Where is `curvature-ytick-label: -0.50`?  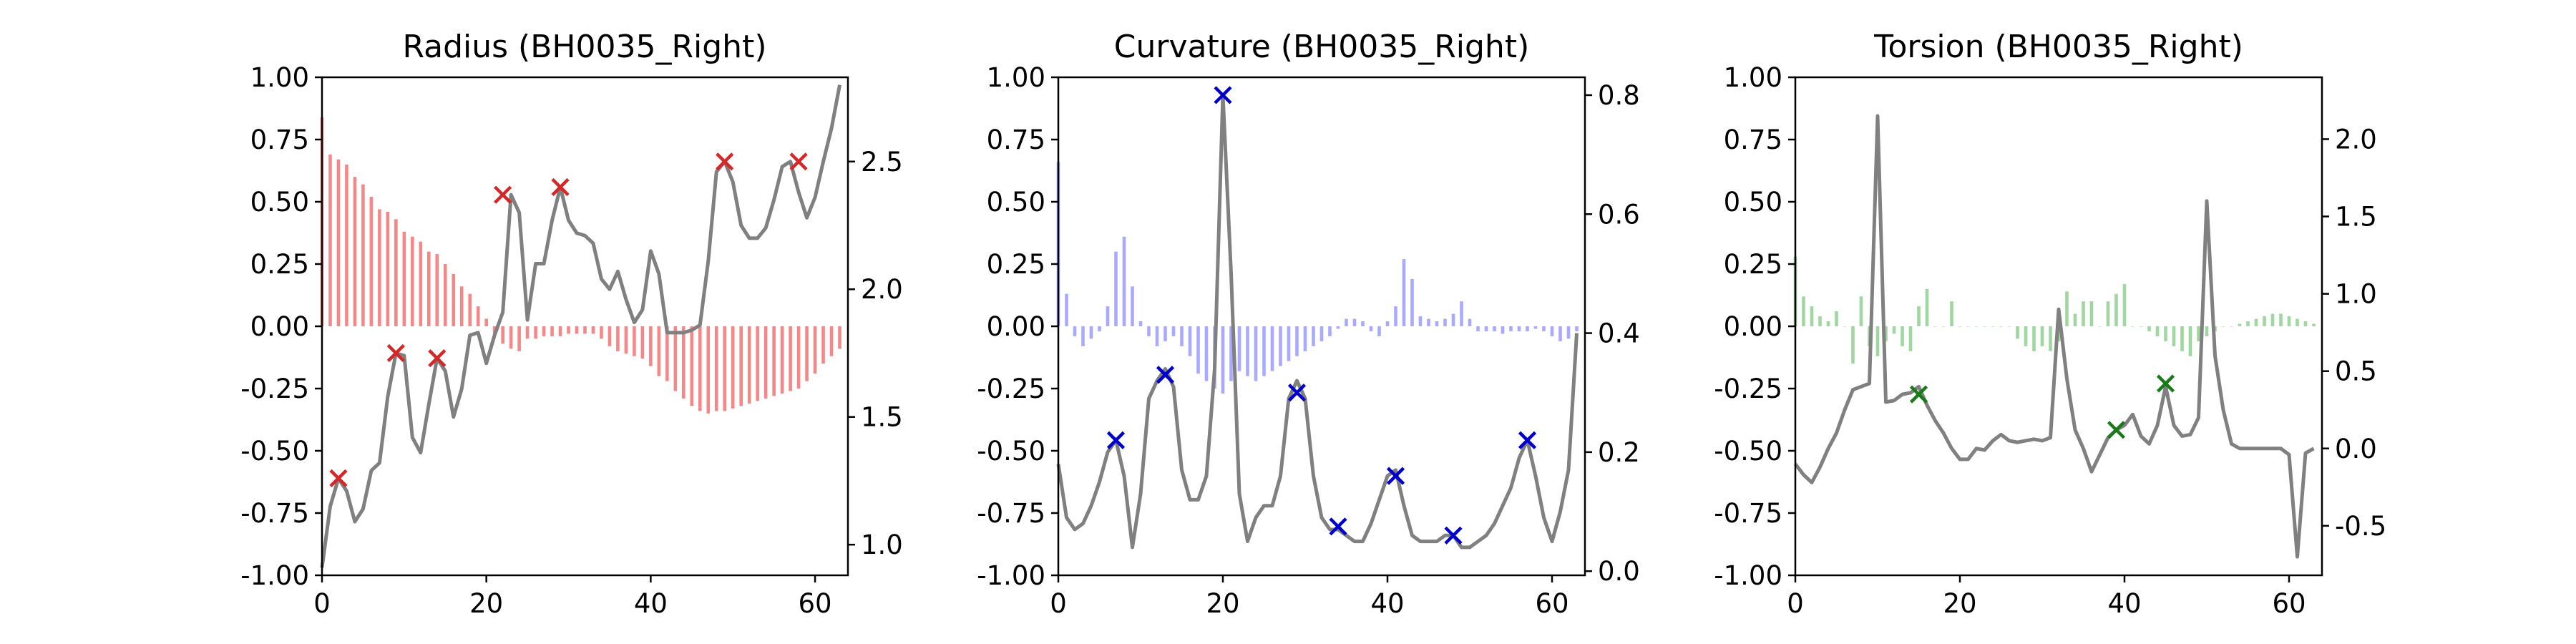 curvature-ytick-label: -0.50 is located at coordinates (1011, 451).